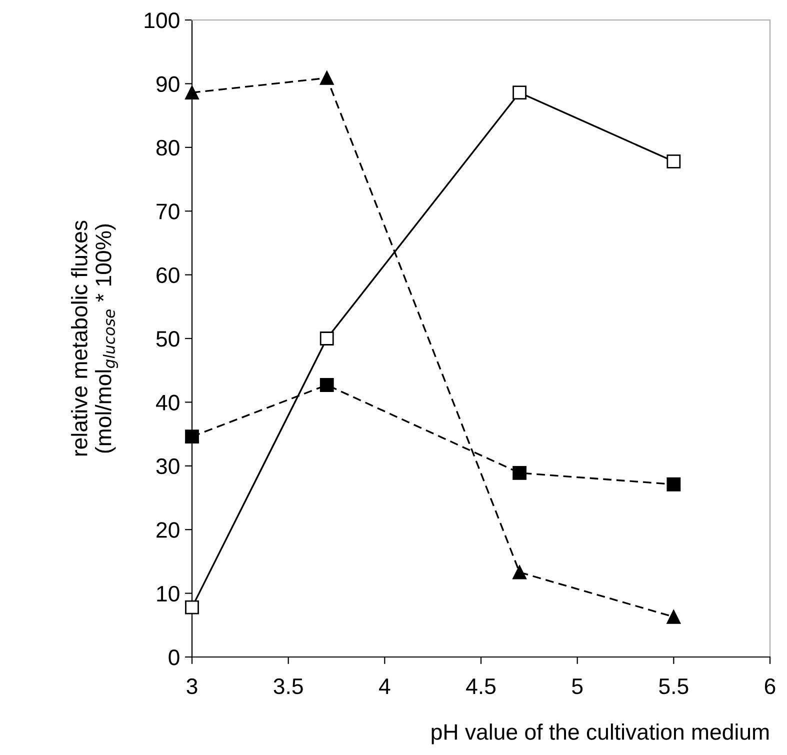 This screenshot has height=755, width=787. Describe the element at coordinates (168, 339) in the screenshot. I see `y-tick-label: 50` at that location.